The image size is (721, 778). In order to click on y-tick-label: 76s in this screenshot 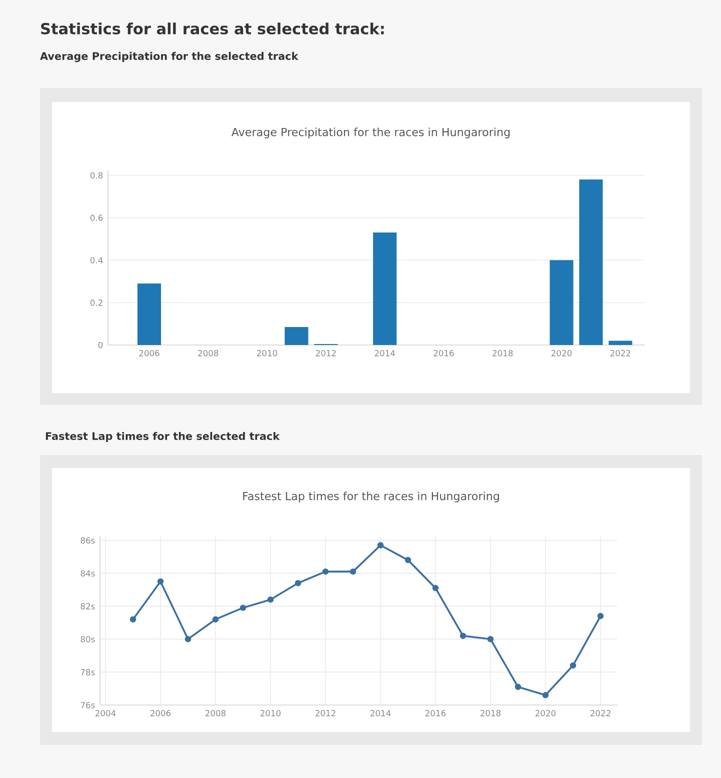, I will do `click(87, 705)`.